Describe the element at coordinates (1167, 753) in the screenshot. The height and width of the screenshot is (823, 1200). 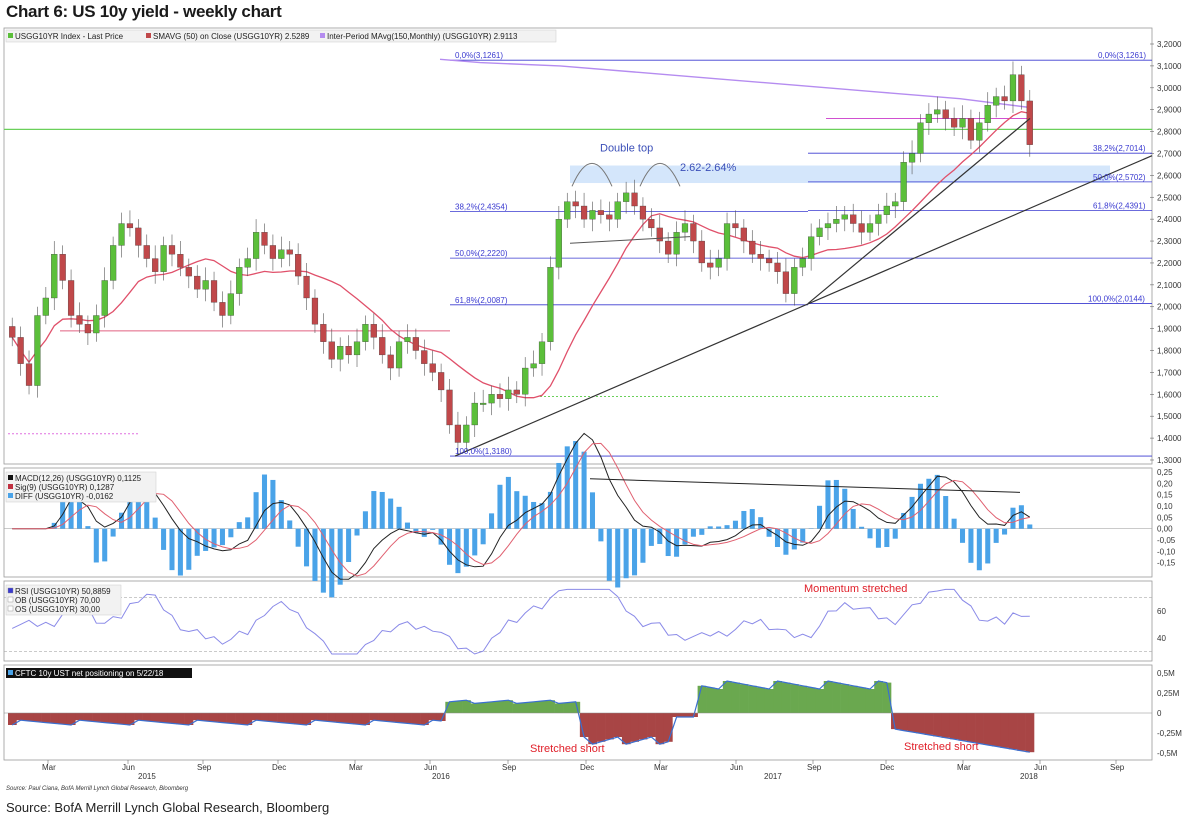
I see `pos-y-tick: -0,5M` at that location.